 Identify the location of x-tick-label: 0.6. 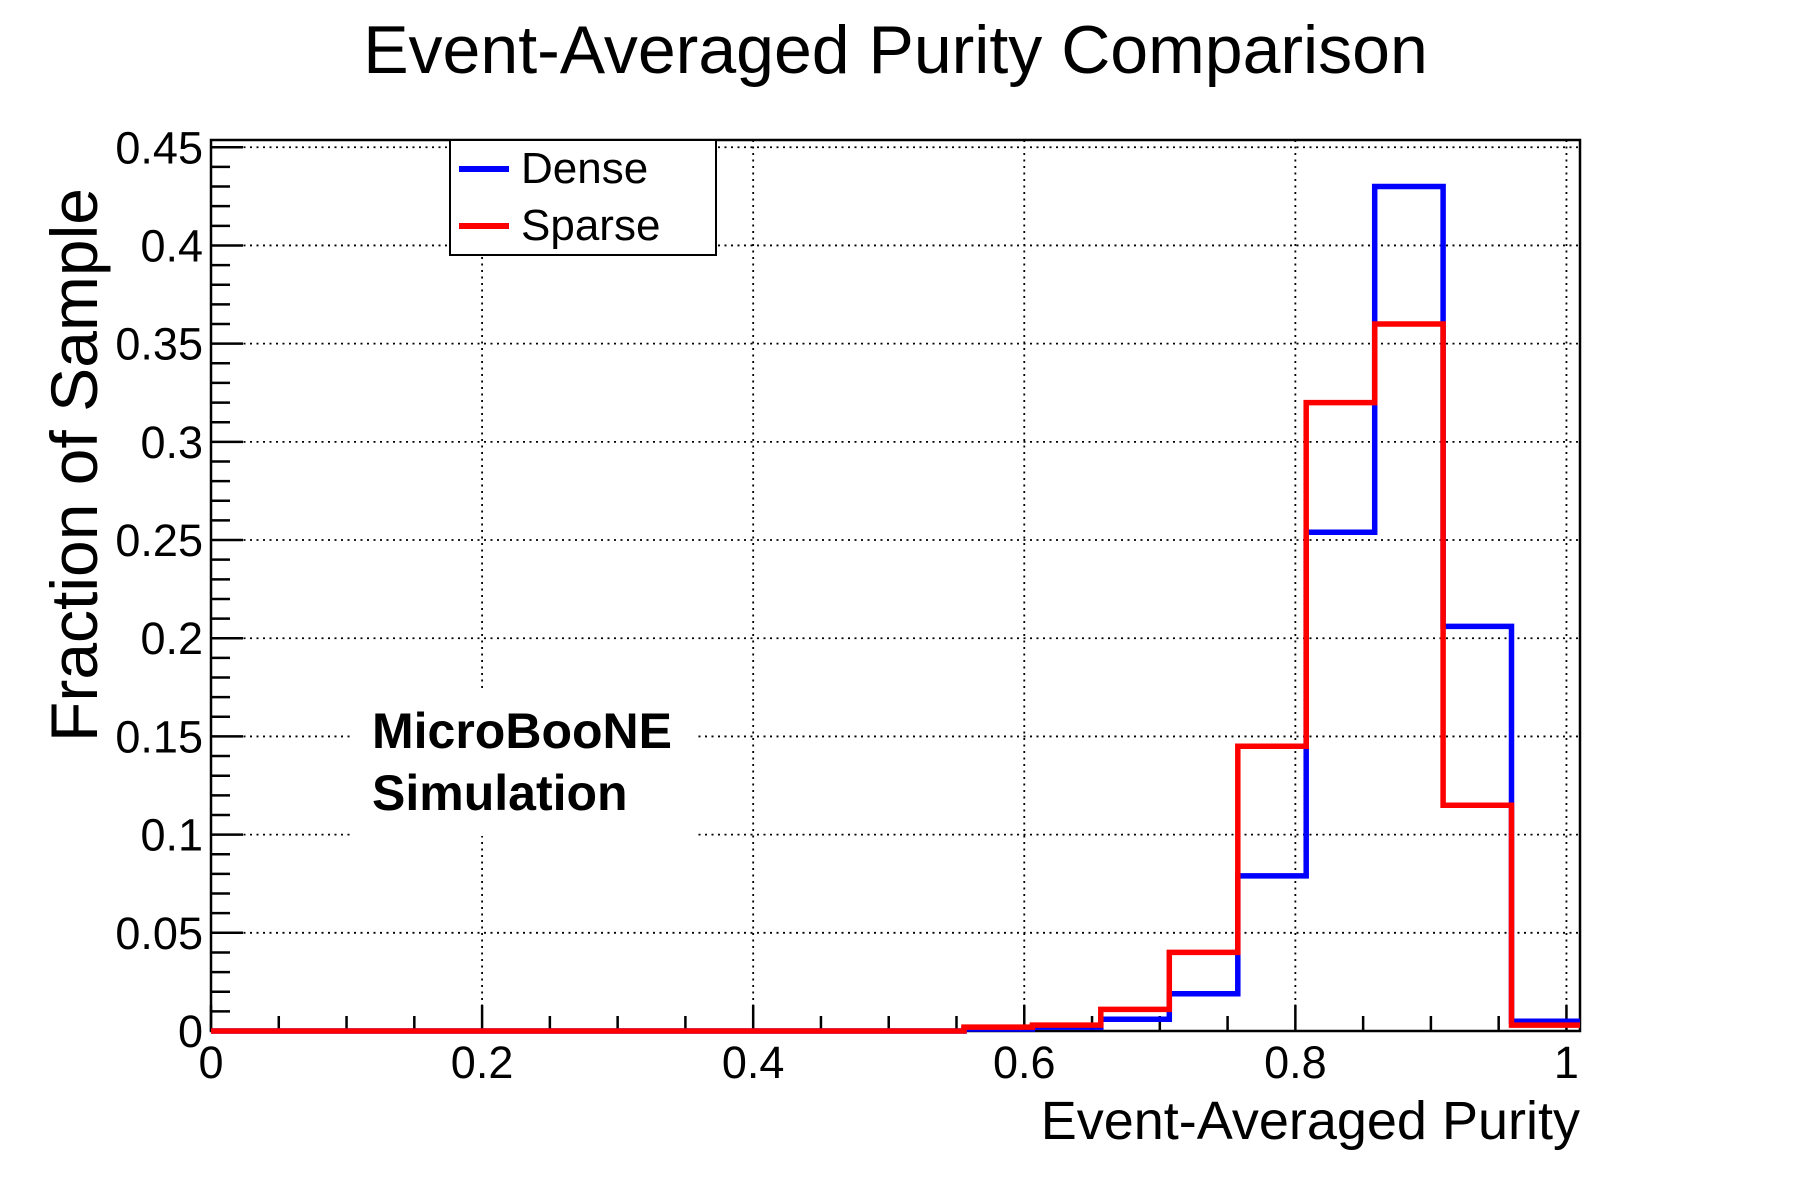
(1024, 1062).